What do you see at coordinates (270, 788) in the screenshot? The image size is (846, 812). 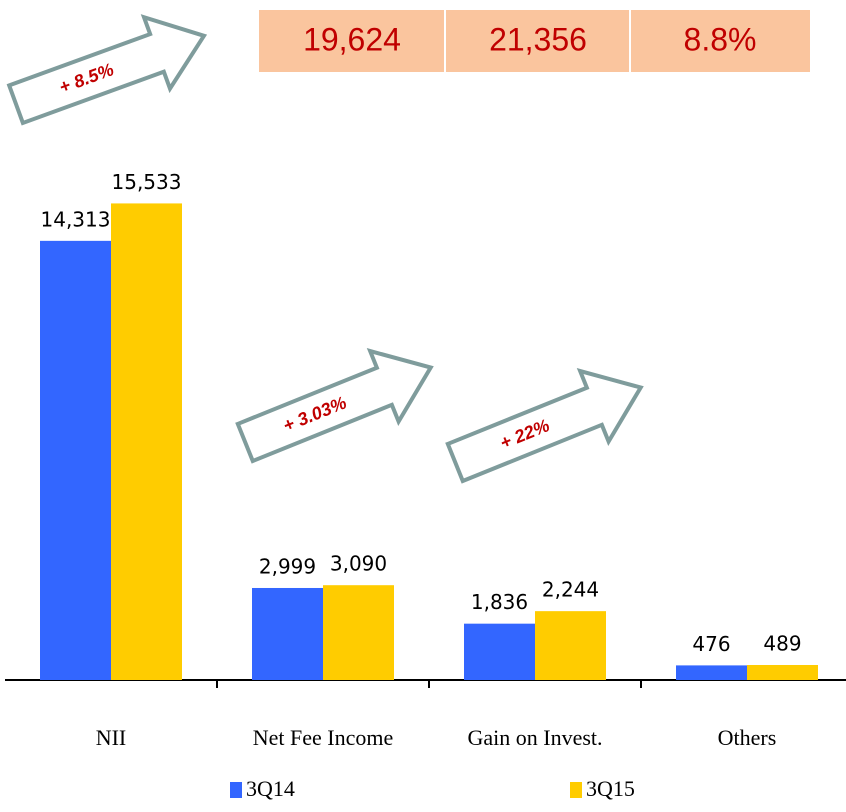 I see `legend-label: 3Q14` at bounding box center [270, 788].